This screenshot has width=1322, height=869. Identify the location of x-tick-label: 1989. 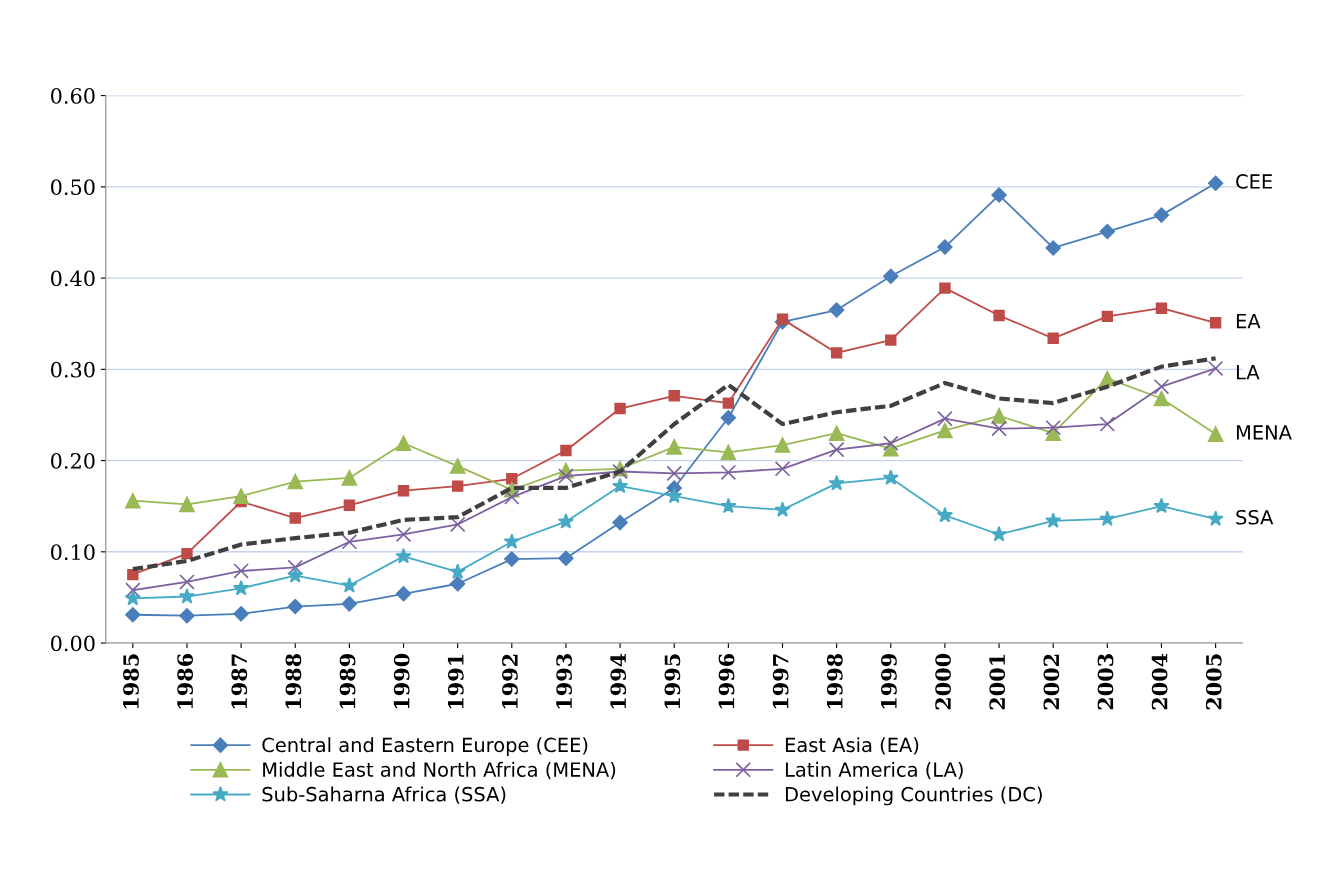
(347, 681).